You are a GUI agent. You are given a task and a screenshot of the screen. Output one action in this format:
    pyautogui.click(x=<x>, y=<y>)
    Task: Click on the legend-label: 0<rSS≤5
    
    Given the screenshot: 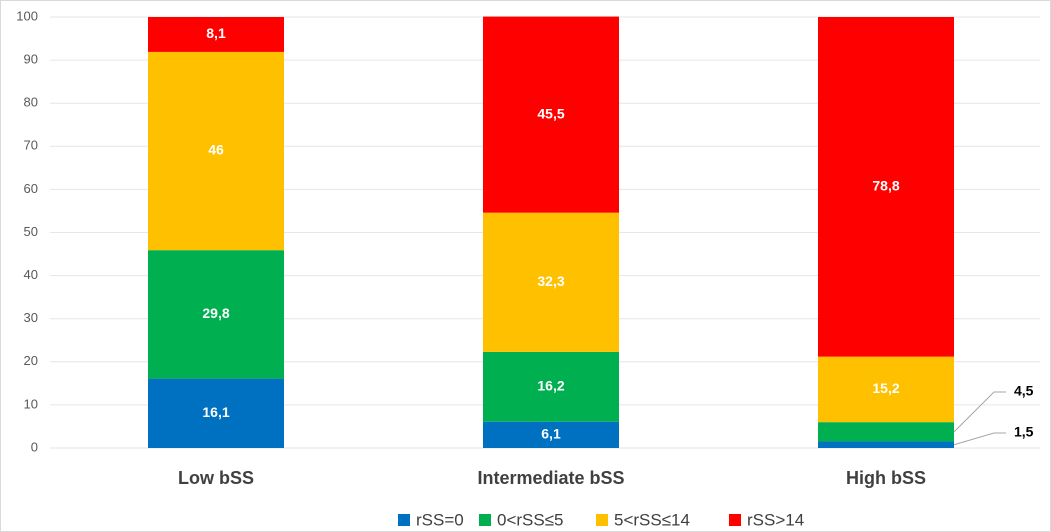 What is the action you would take?
    pyautogui.click(x=530, y=519)
    